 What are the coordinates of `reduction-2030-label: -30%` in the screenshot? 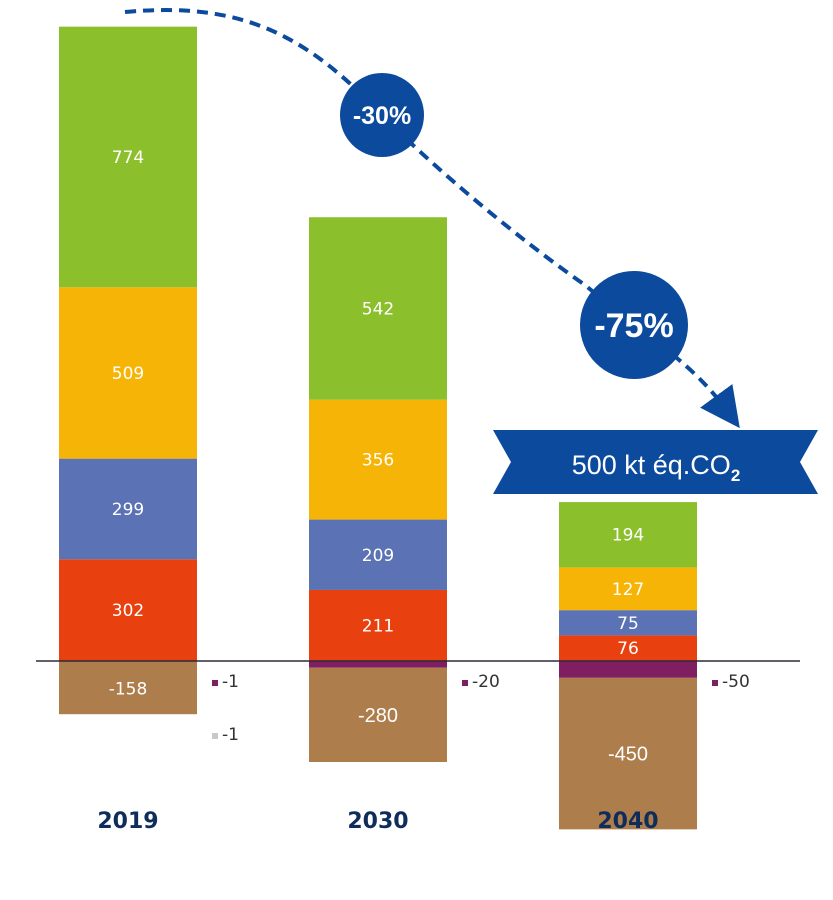 It's located at (382, 116).